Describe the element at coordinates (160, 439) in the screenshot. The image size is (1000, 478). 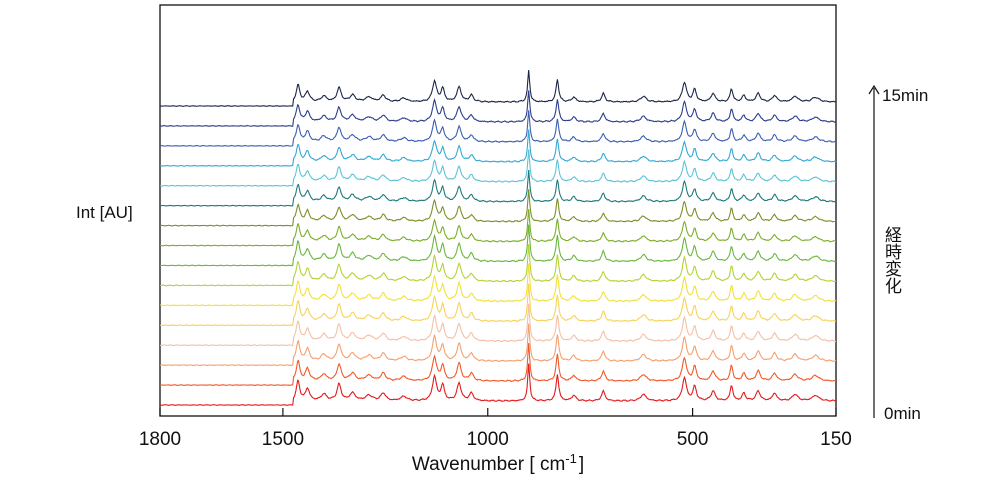
I see `x-tick-label: 1800` at that location.